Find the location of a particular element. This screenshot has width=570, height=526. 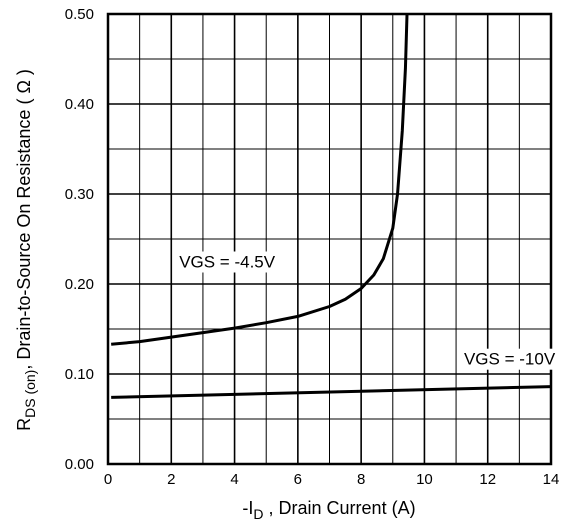

y-tick-label: 0.30 is located at coordinates (79, 194).